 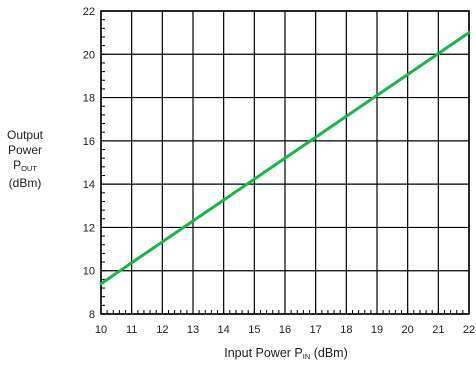 I want to click on x-axis-unit: (dBm), so click(x=330, y=353).